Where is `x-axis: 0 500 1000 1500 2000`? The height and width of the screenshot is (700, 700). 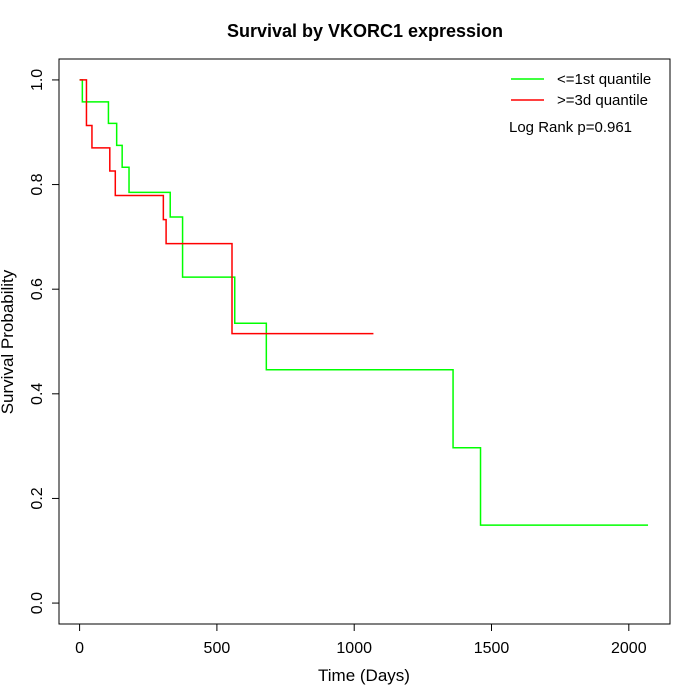
x-axis: 0 500 1000 1500 2000 is located at coordinates (361, 640).